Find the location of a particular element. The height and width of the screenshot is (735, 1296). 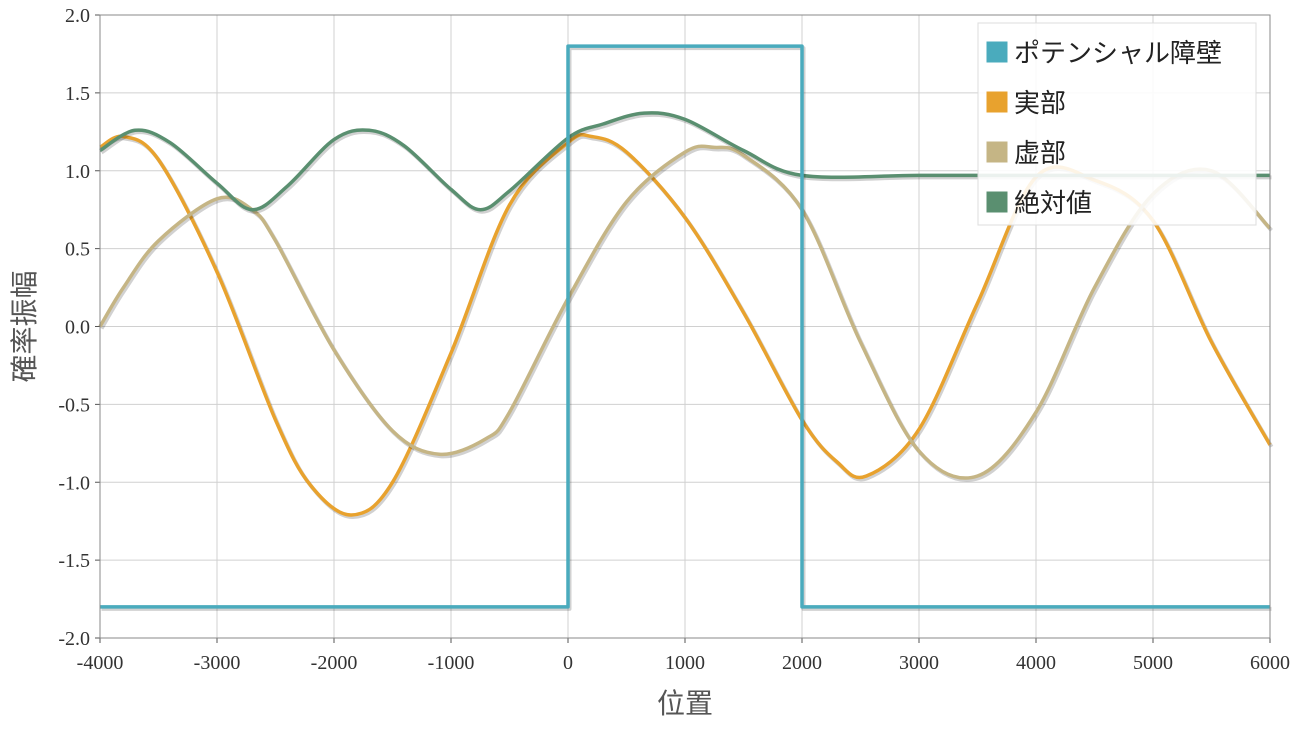

x-tick-label: 1000 is located at coordinates (685, 663).